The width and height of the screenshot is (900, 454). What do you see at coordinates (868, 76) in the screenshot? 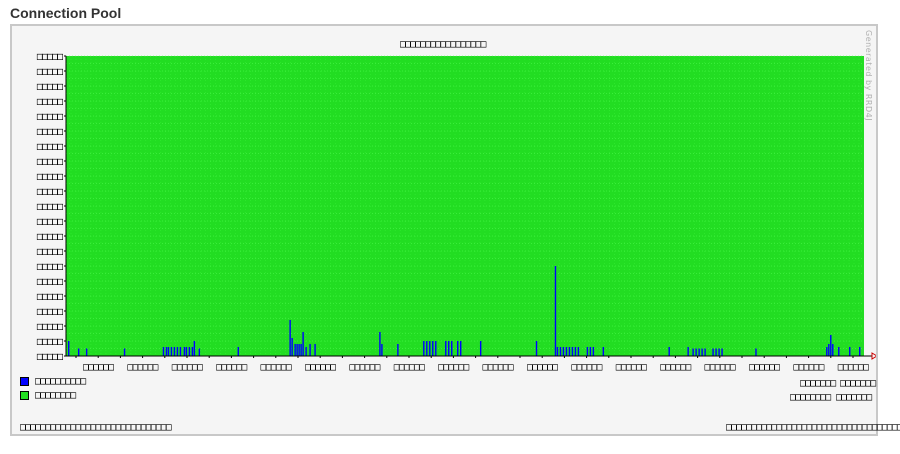
I see `watermark: Generated by RRD4J` at bounding box center [868, 76].